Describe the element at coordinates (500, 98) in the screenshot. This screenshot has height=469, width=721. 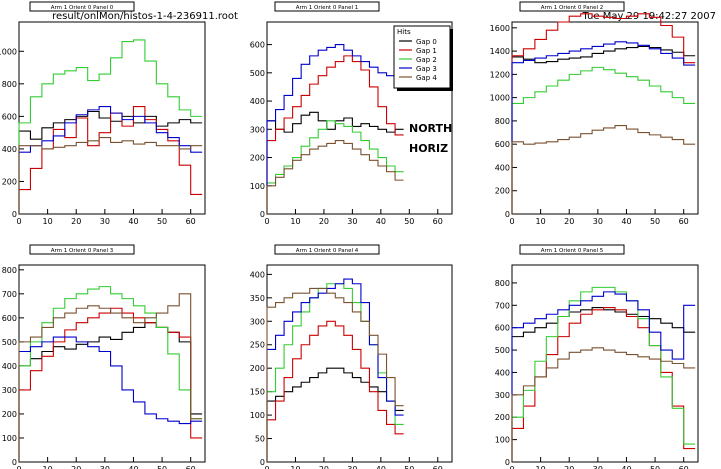
I see `y-tick-label: 1000` at that location.